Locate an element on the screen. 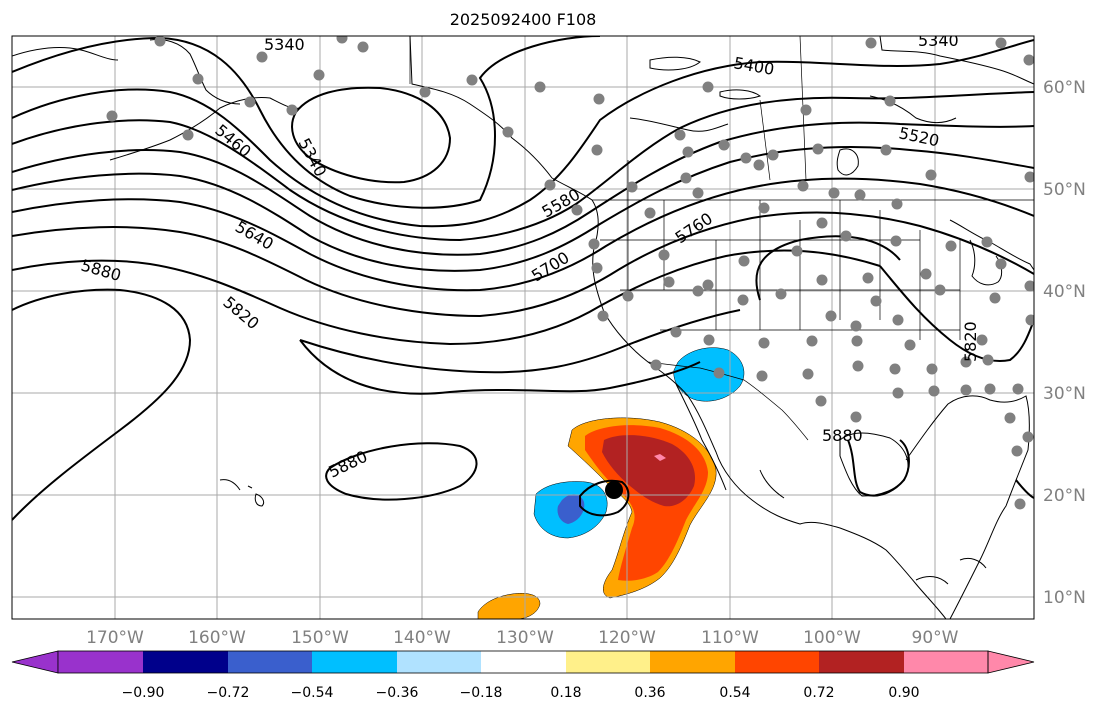 This screenshot has height=712, width=1105. lat-label: 30°N is located at coordinates (1064, 394).